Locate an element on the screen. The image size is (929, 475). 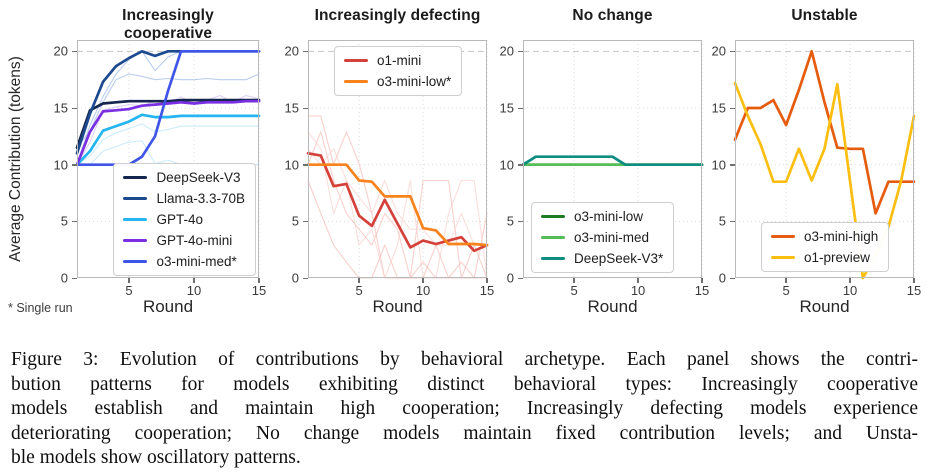
legend-item: GPT-4o is located at coordinates (184, 219).